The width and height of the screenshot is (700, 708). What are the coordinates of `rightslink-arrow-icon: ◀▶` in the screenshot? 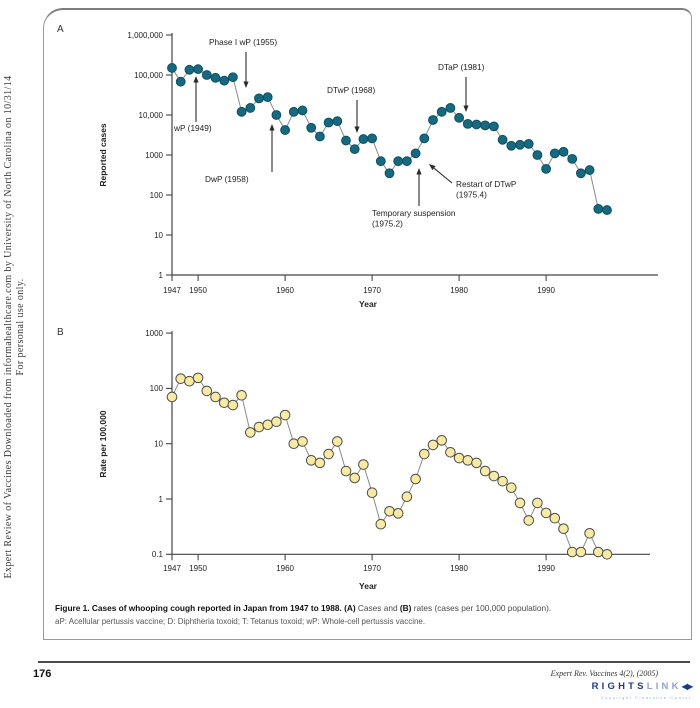 It's located at (687, 686).